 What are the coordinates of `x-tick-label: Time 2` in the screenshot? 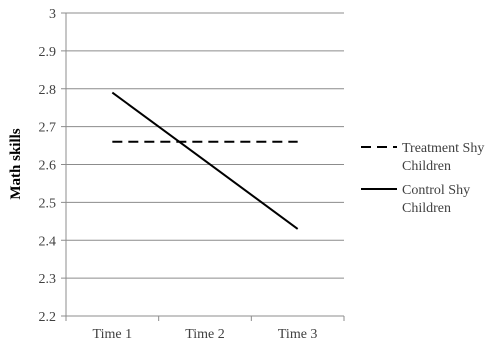 It's located at (205, 334).